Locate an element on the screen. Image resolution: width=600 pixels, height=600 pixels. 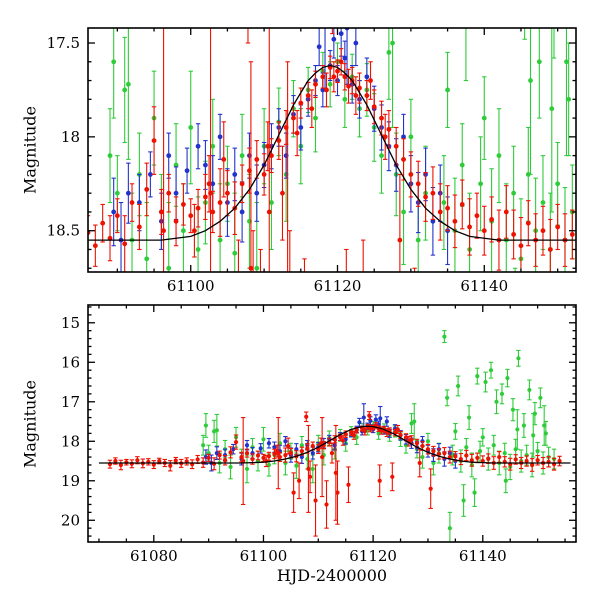
y-tick-label: 20 is located at coordinates (70, 520).